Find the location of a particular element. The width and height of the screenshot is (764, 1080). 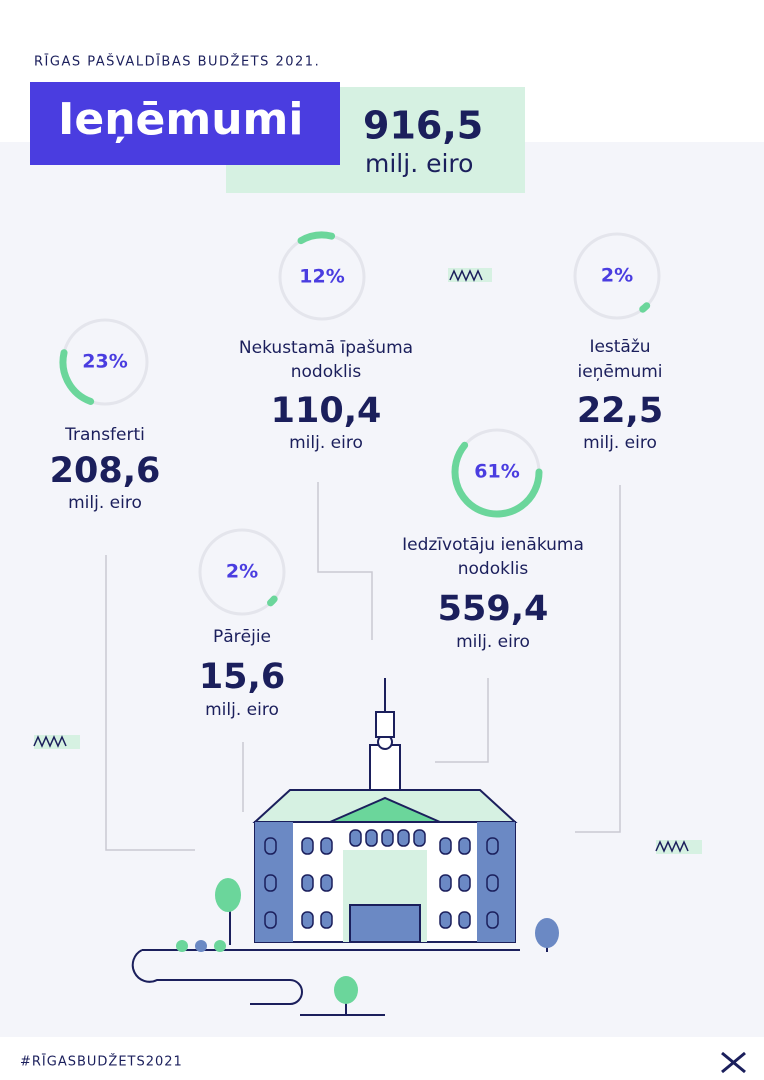

subtitle: RĪGAS PAŠVALDĪBAS BUDŽETS 2021. is located at coordinates (177, 62).